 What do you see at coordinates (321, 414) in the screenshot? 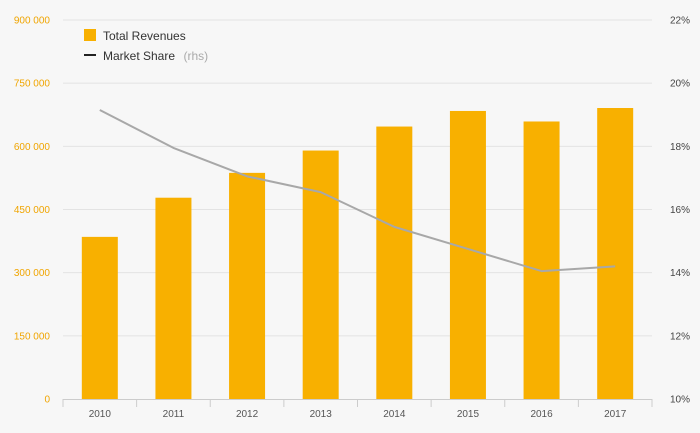
I see `x-tick-label: 2013` at bounding box center [321, 414].